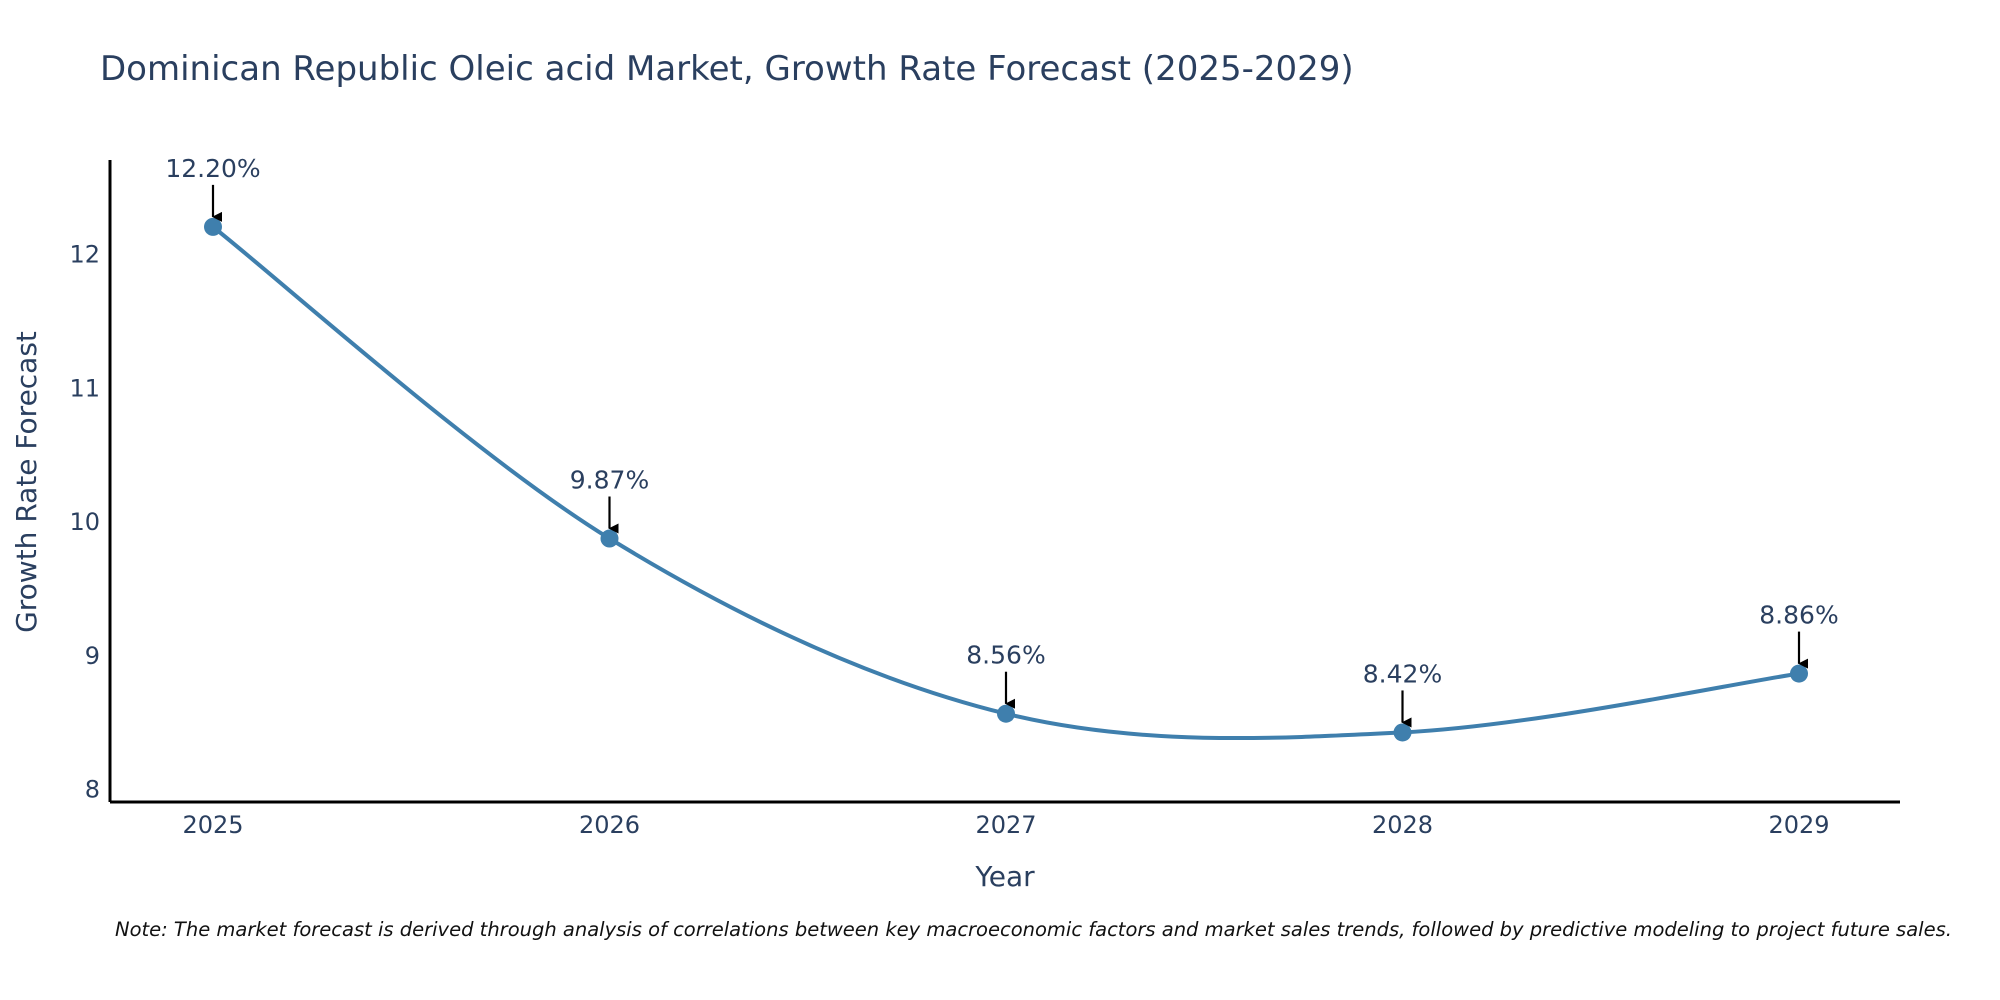 The height and width of the screenshot is (1000, 2000). What do you see at coordinates (212, 168) in the screenshot?
I see `data-label-2025: 12.20%` at bounding box center [212, 168].